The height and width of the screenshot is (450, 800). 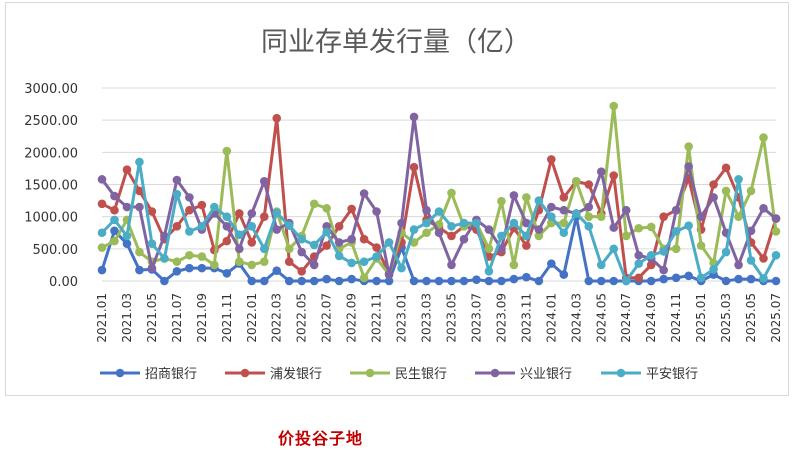 What do you see at coordinates (302, 318) in the screenshot?
I see `x-tick-label: 2022.05` at bounding box center [302, 318].